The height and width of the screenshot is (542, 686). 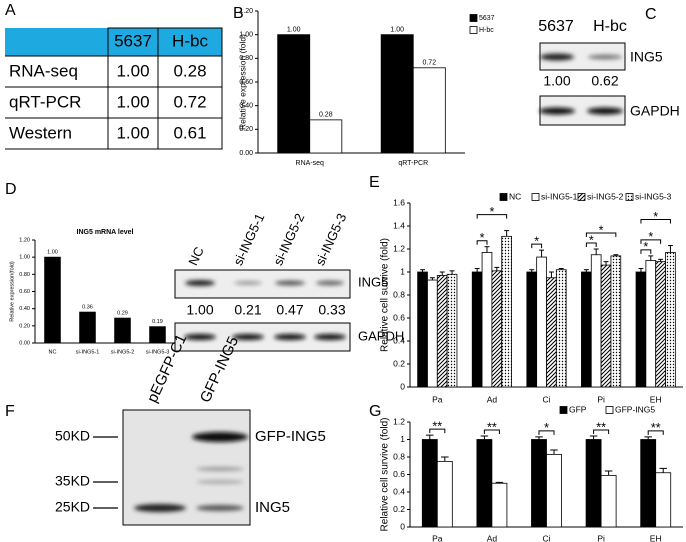 What do you see at coordinates (290, 436) in the screenshot?
I see `band-label: GFP-ING5` at bounding box center [290, 436].